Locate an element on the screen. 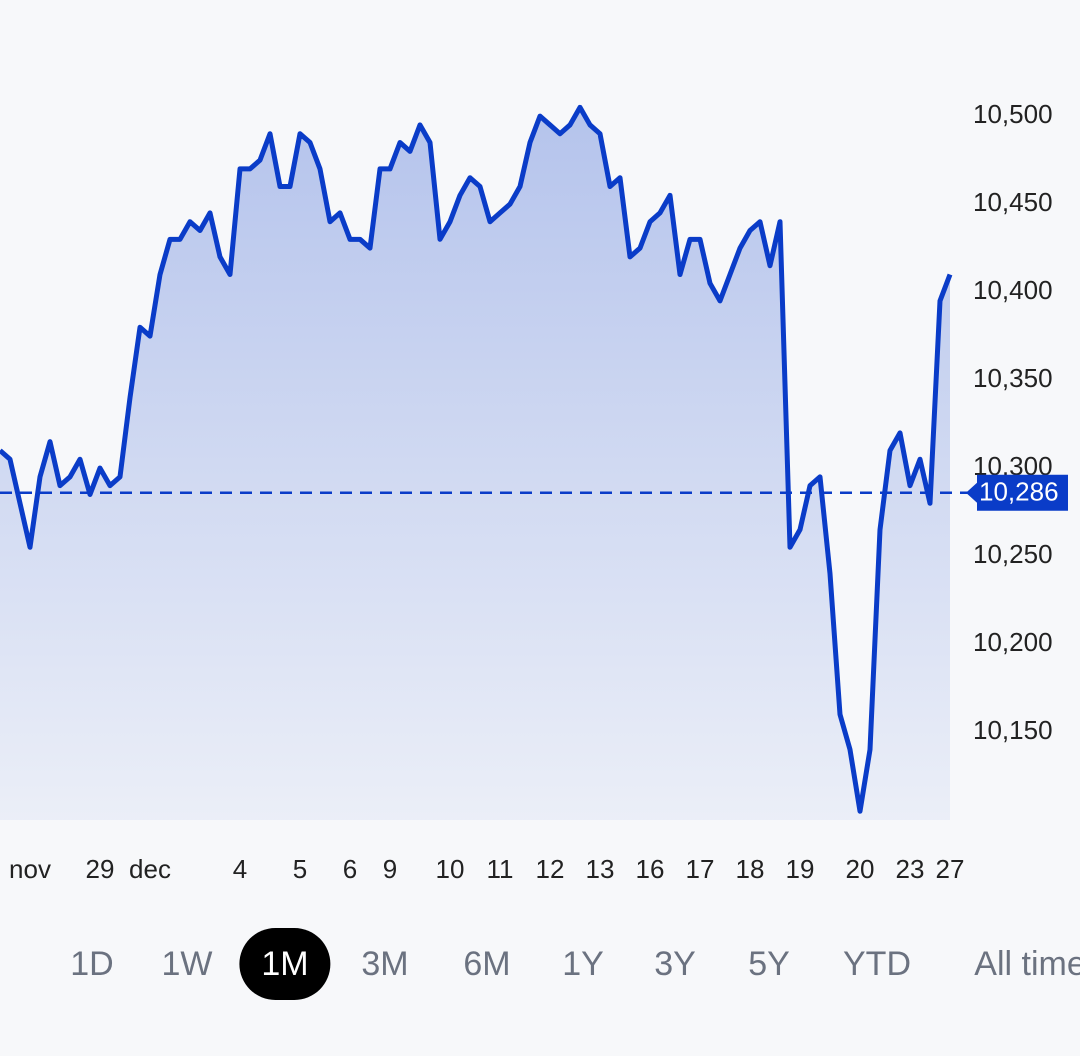 This screenshot has height=1056, width=1080. x-tick-label: 18 is located at coordinates (750, 869).